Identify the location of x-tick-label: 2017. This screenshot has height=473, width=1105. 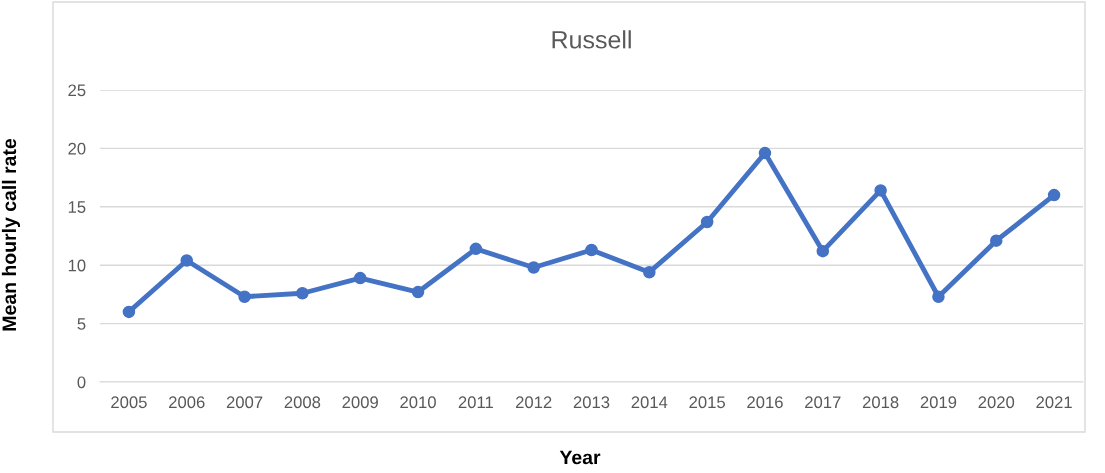
(823, 402).